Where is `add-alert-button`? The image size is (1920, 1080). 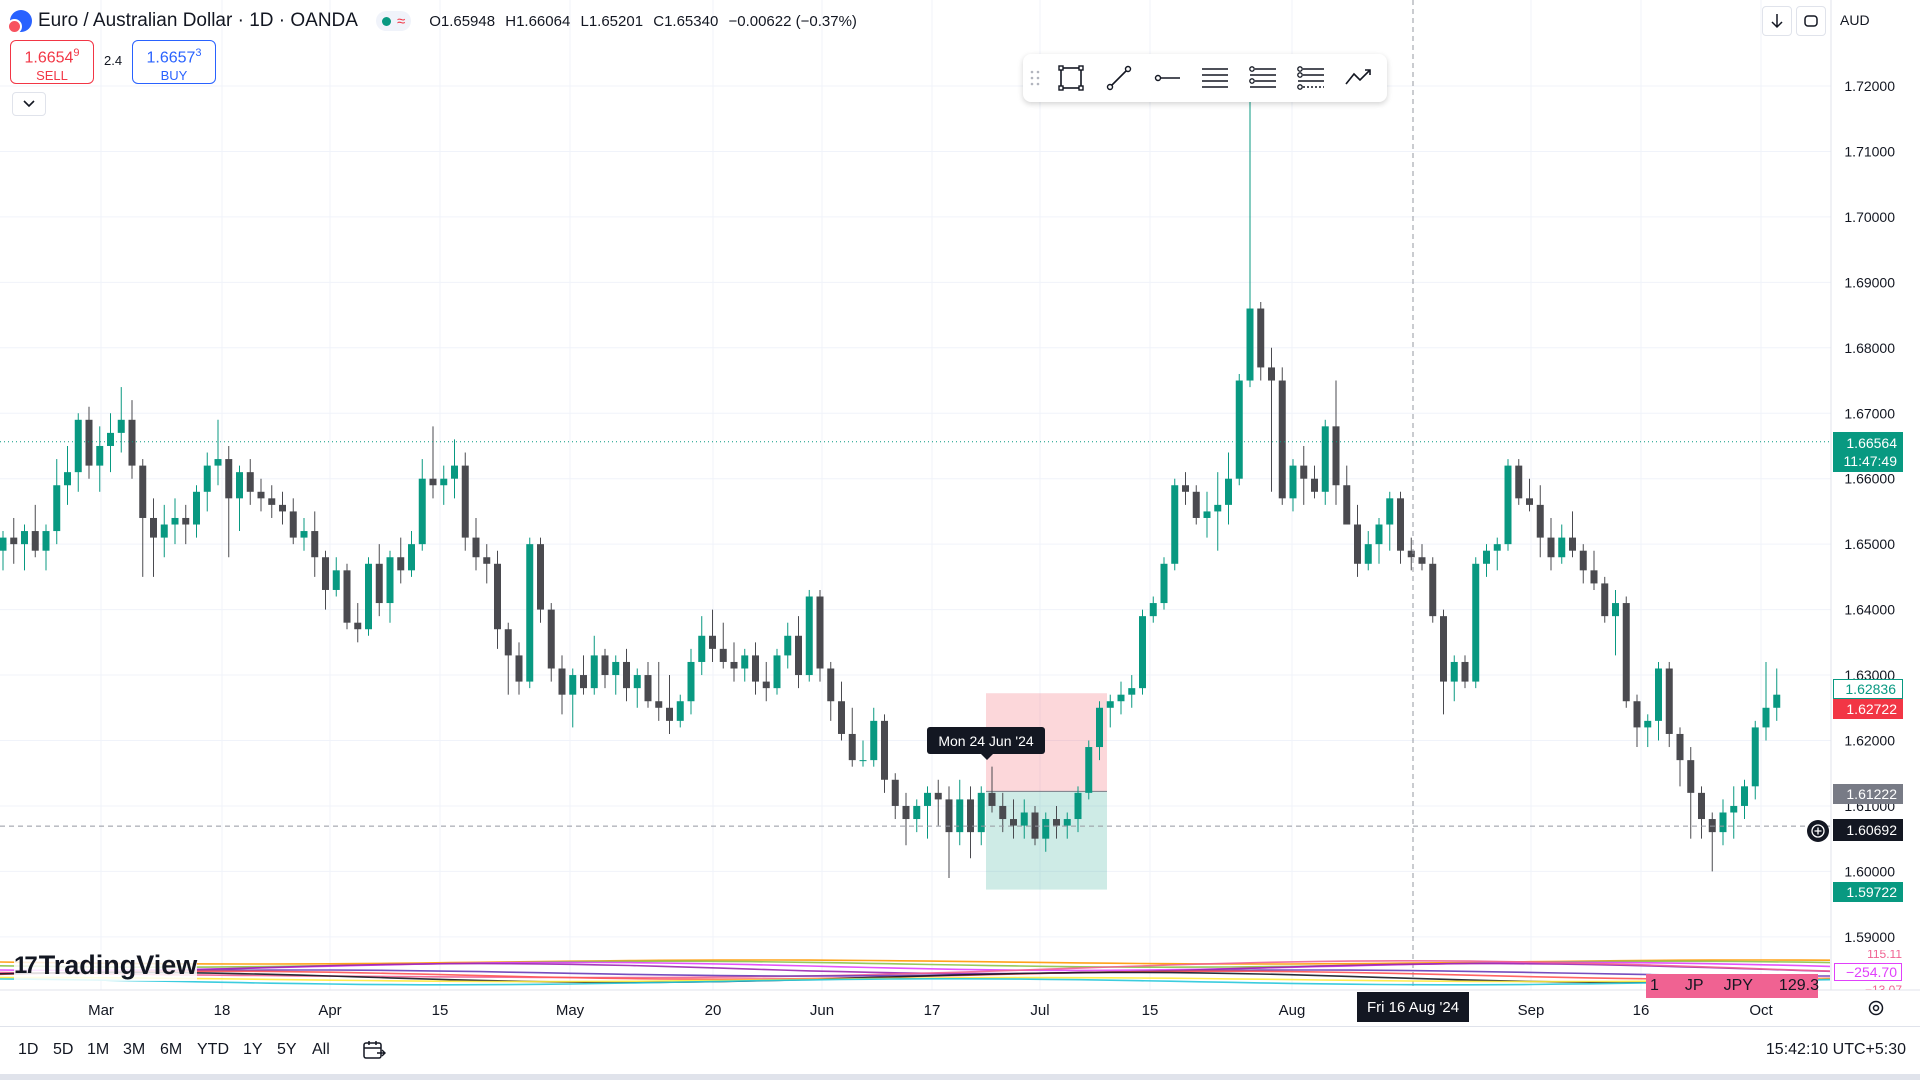
add-alert-button is located at coordinates (1818, 831).